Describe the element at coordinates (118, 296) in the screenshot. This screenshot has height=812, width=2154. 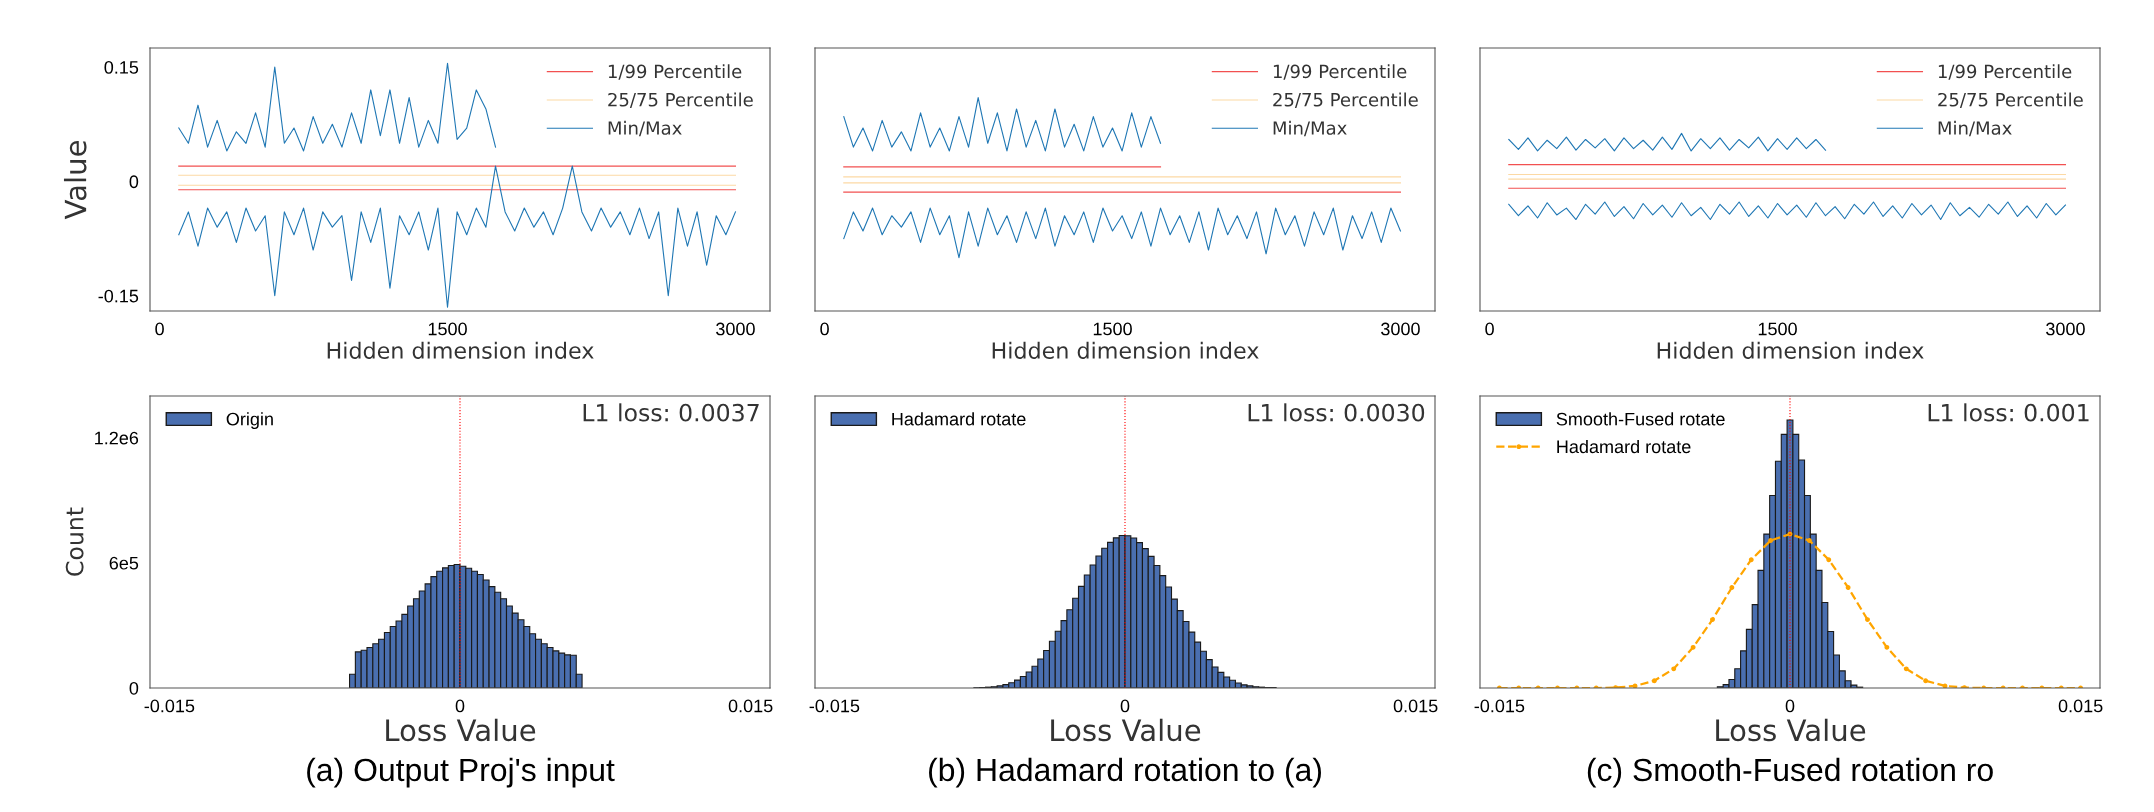
I see `y-tick-label: -0.15` at that location.